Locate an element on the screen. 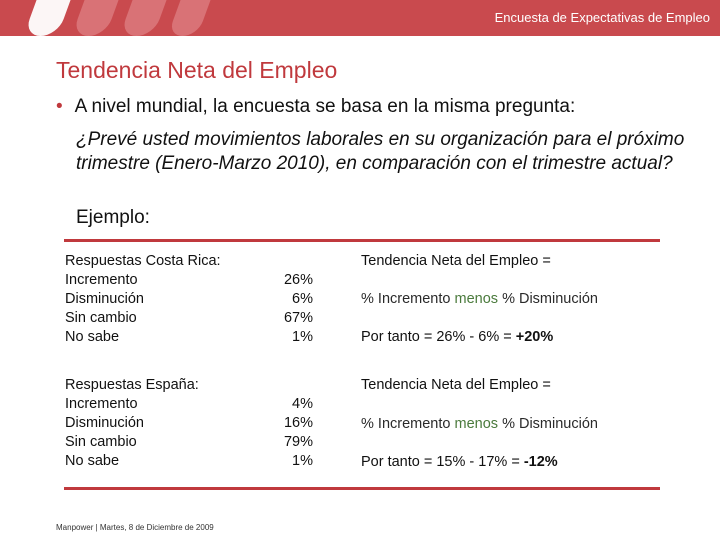 This screenshot has height=540, width=720. costa-rica-values: 26% 6% 67% 1% is located at coordinates (276, 309).